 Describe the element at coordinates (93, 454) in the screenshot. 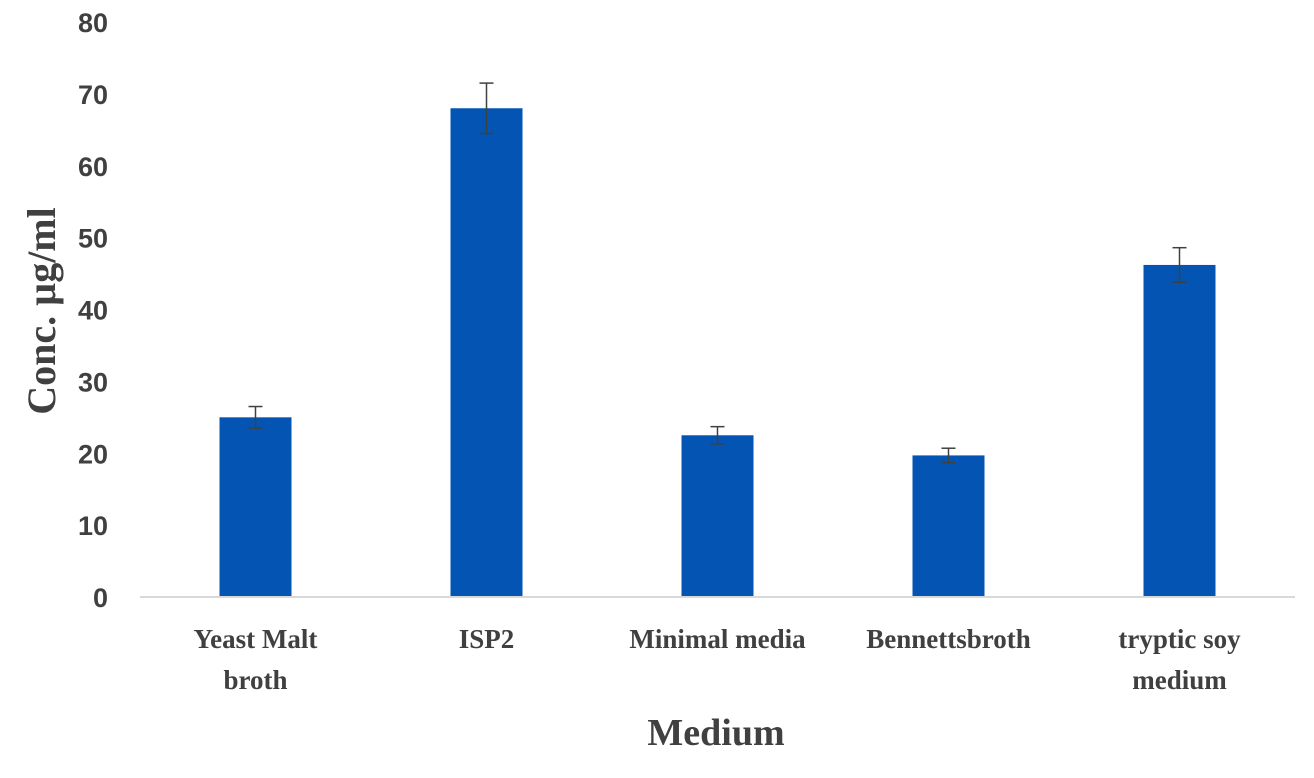

I see `y-tick-label: 20` at that location.